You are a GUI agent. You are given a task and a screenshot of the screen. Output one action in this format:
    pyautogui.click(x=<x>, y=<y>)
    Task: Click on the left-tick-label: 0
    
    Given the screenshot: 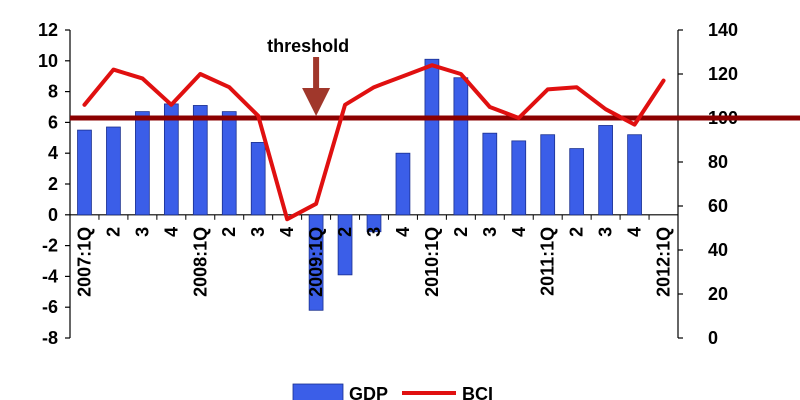 What is the action you would take?
    pyautogui.click(x=53, y=215)
    